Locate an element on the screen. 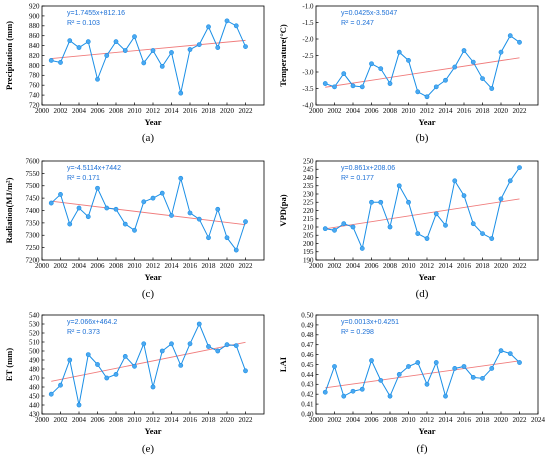  trend-equation: y=0.0013x+0.4251 is located at coordinates (370, 322).